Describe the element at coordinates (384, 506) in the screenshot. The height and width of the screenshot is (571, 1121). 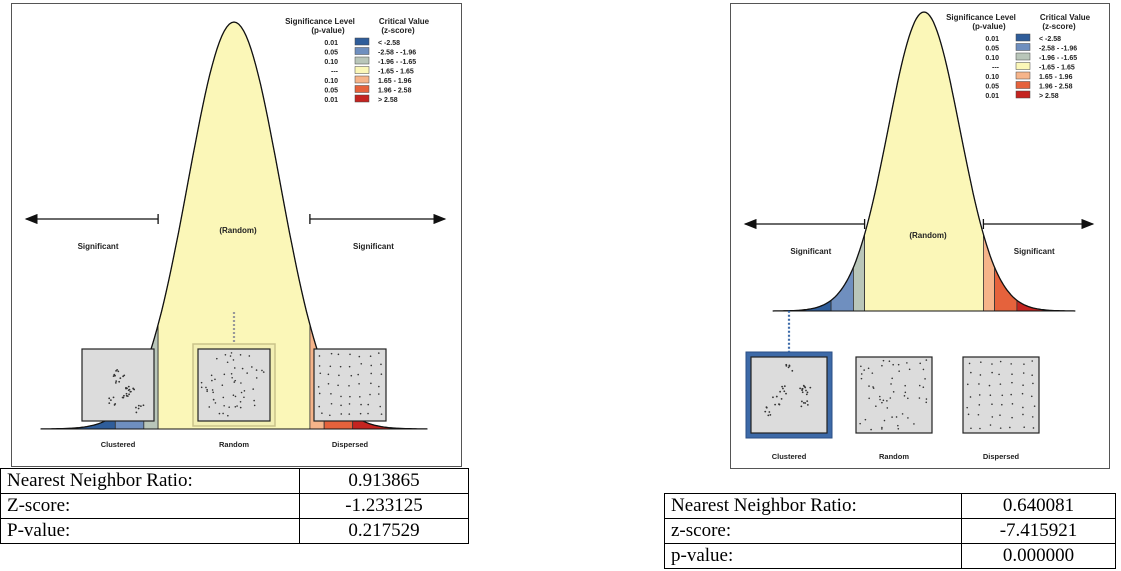
I see `stat-value: -1.233125` at that location.